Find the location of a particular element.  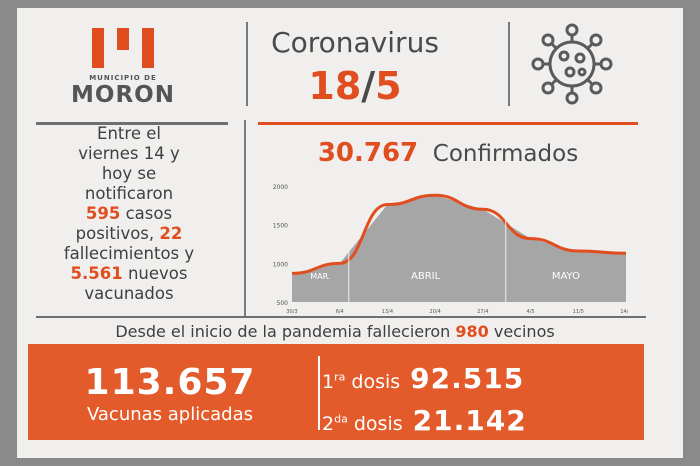

dose1-value: 92.515 is located at coordinates (467, 378).